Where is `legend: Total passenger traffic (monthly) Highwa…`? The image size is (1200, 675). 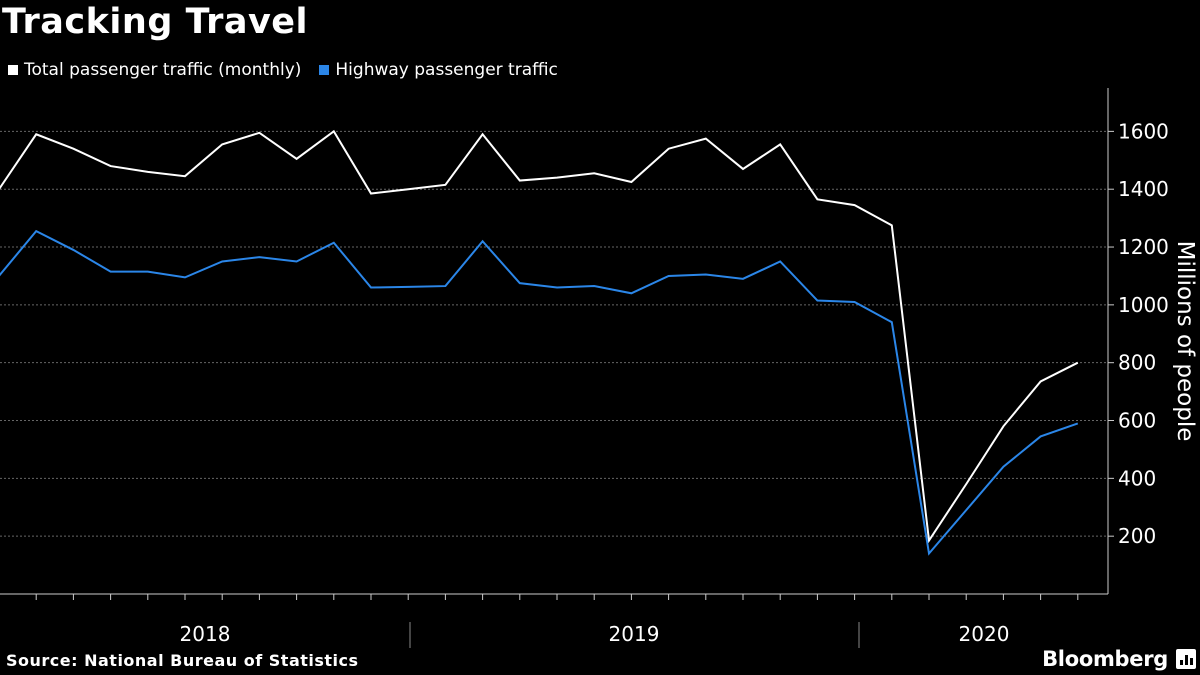 legend: Total passenger traffic (monthly) Highwa… is located at coordinates (283, 70).